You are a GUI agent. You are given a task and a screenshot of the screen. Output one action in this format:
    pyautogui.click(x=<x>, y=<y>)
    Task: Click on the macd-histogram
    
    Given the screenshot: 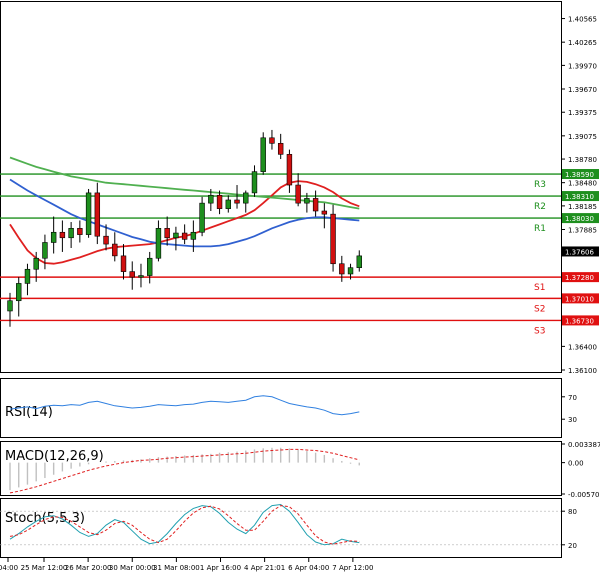 What is the action you would take?
    pyautogui.click(x=184, y=470)
    